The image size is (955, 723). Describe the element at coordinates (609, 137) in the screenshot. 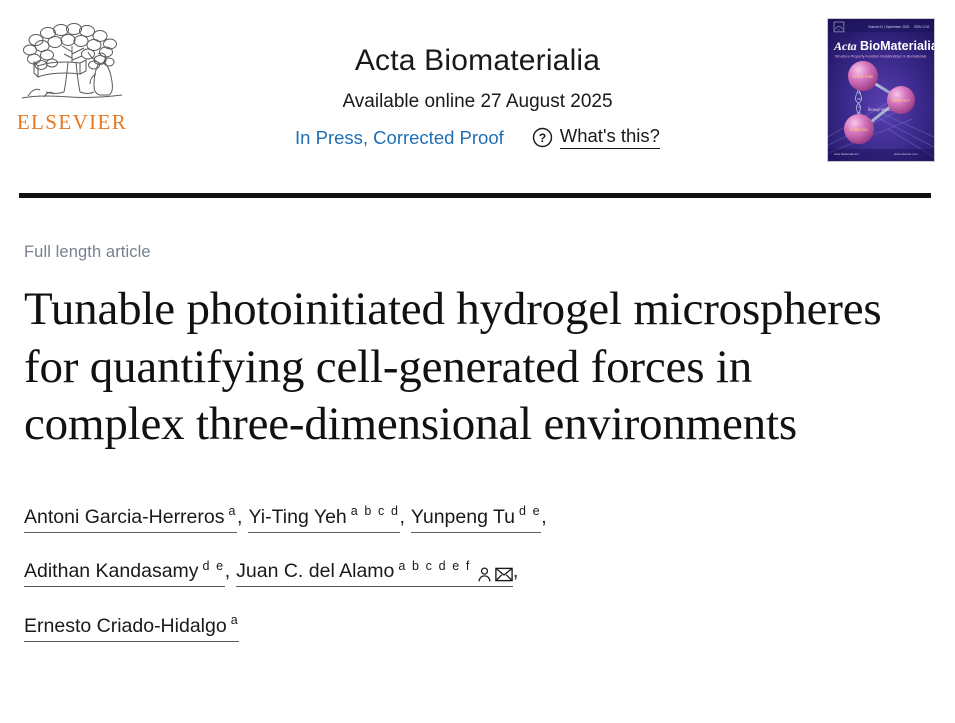

I see `whats-this-label: What's this?` at that location.